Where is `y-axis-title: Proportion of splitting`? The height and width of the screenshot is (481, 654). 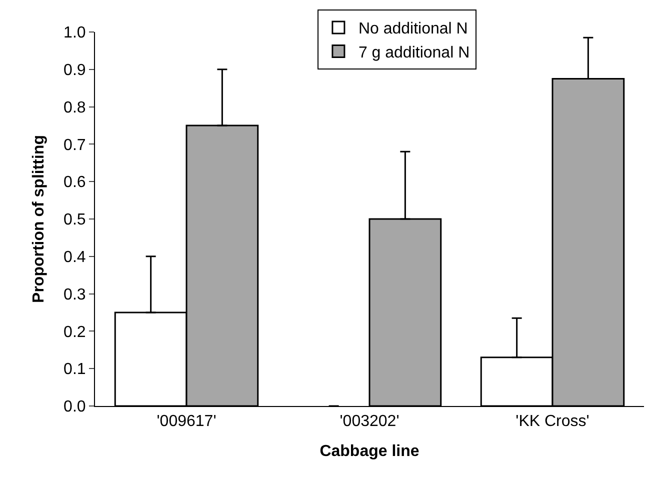
y-axis-title: Proportion of splitting is located at coordinates (39, 219).